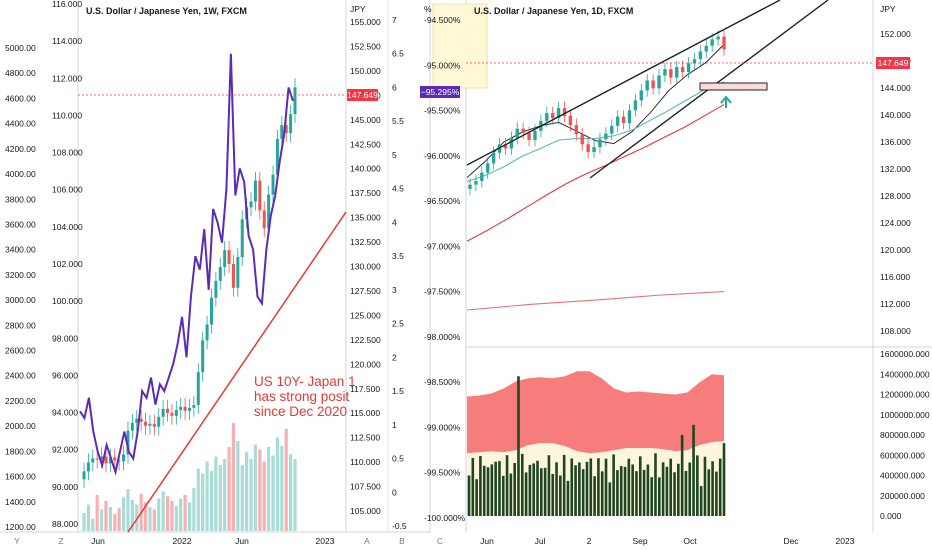 This screenshot has width=932, height=550. What do you see at coordinates (895, 34) in the screenshot?
I see `right-price-axis-tick: 152.000` at bounding box center [895, 34].